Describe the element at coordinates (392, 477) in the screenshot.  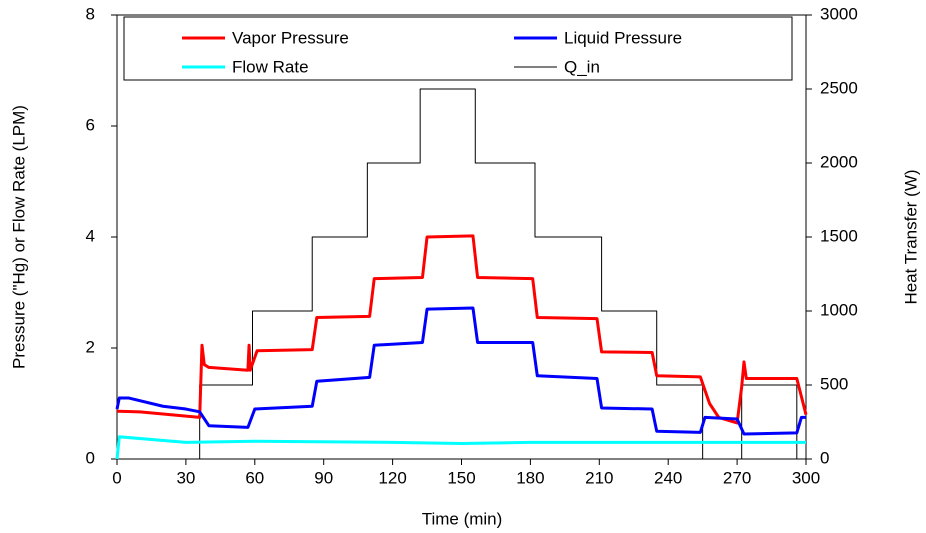
I see `x-tick-label: 120` at that location.